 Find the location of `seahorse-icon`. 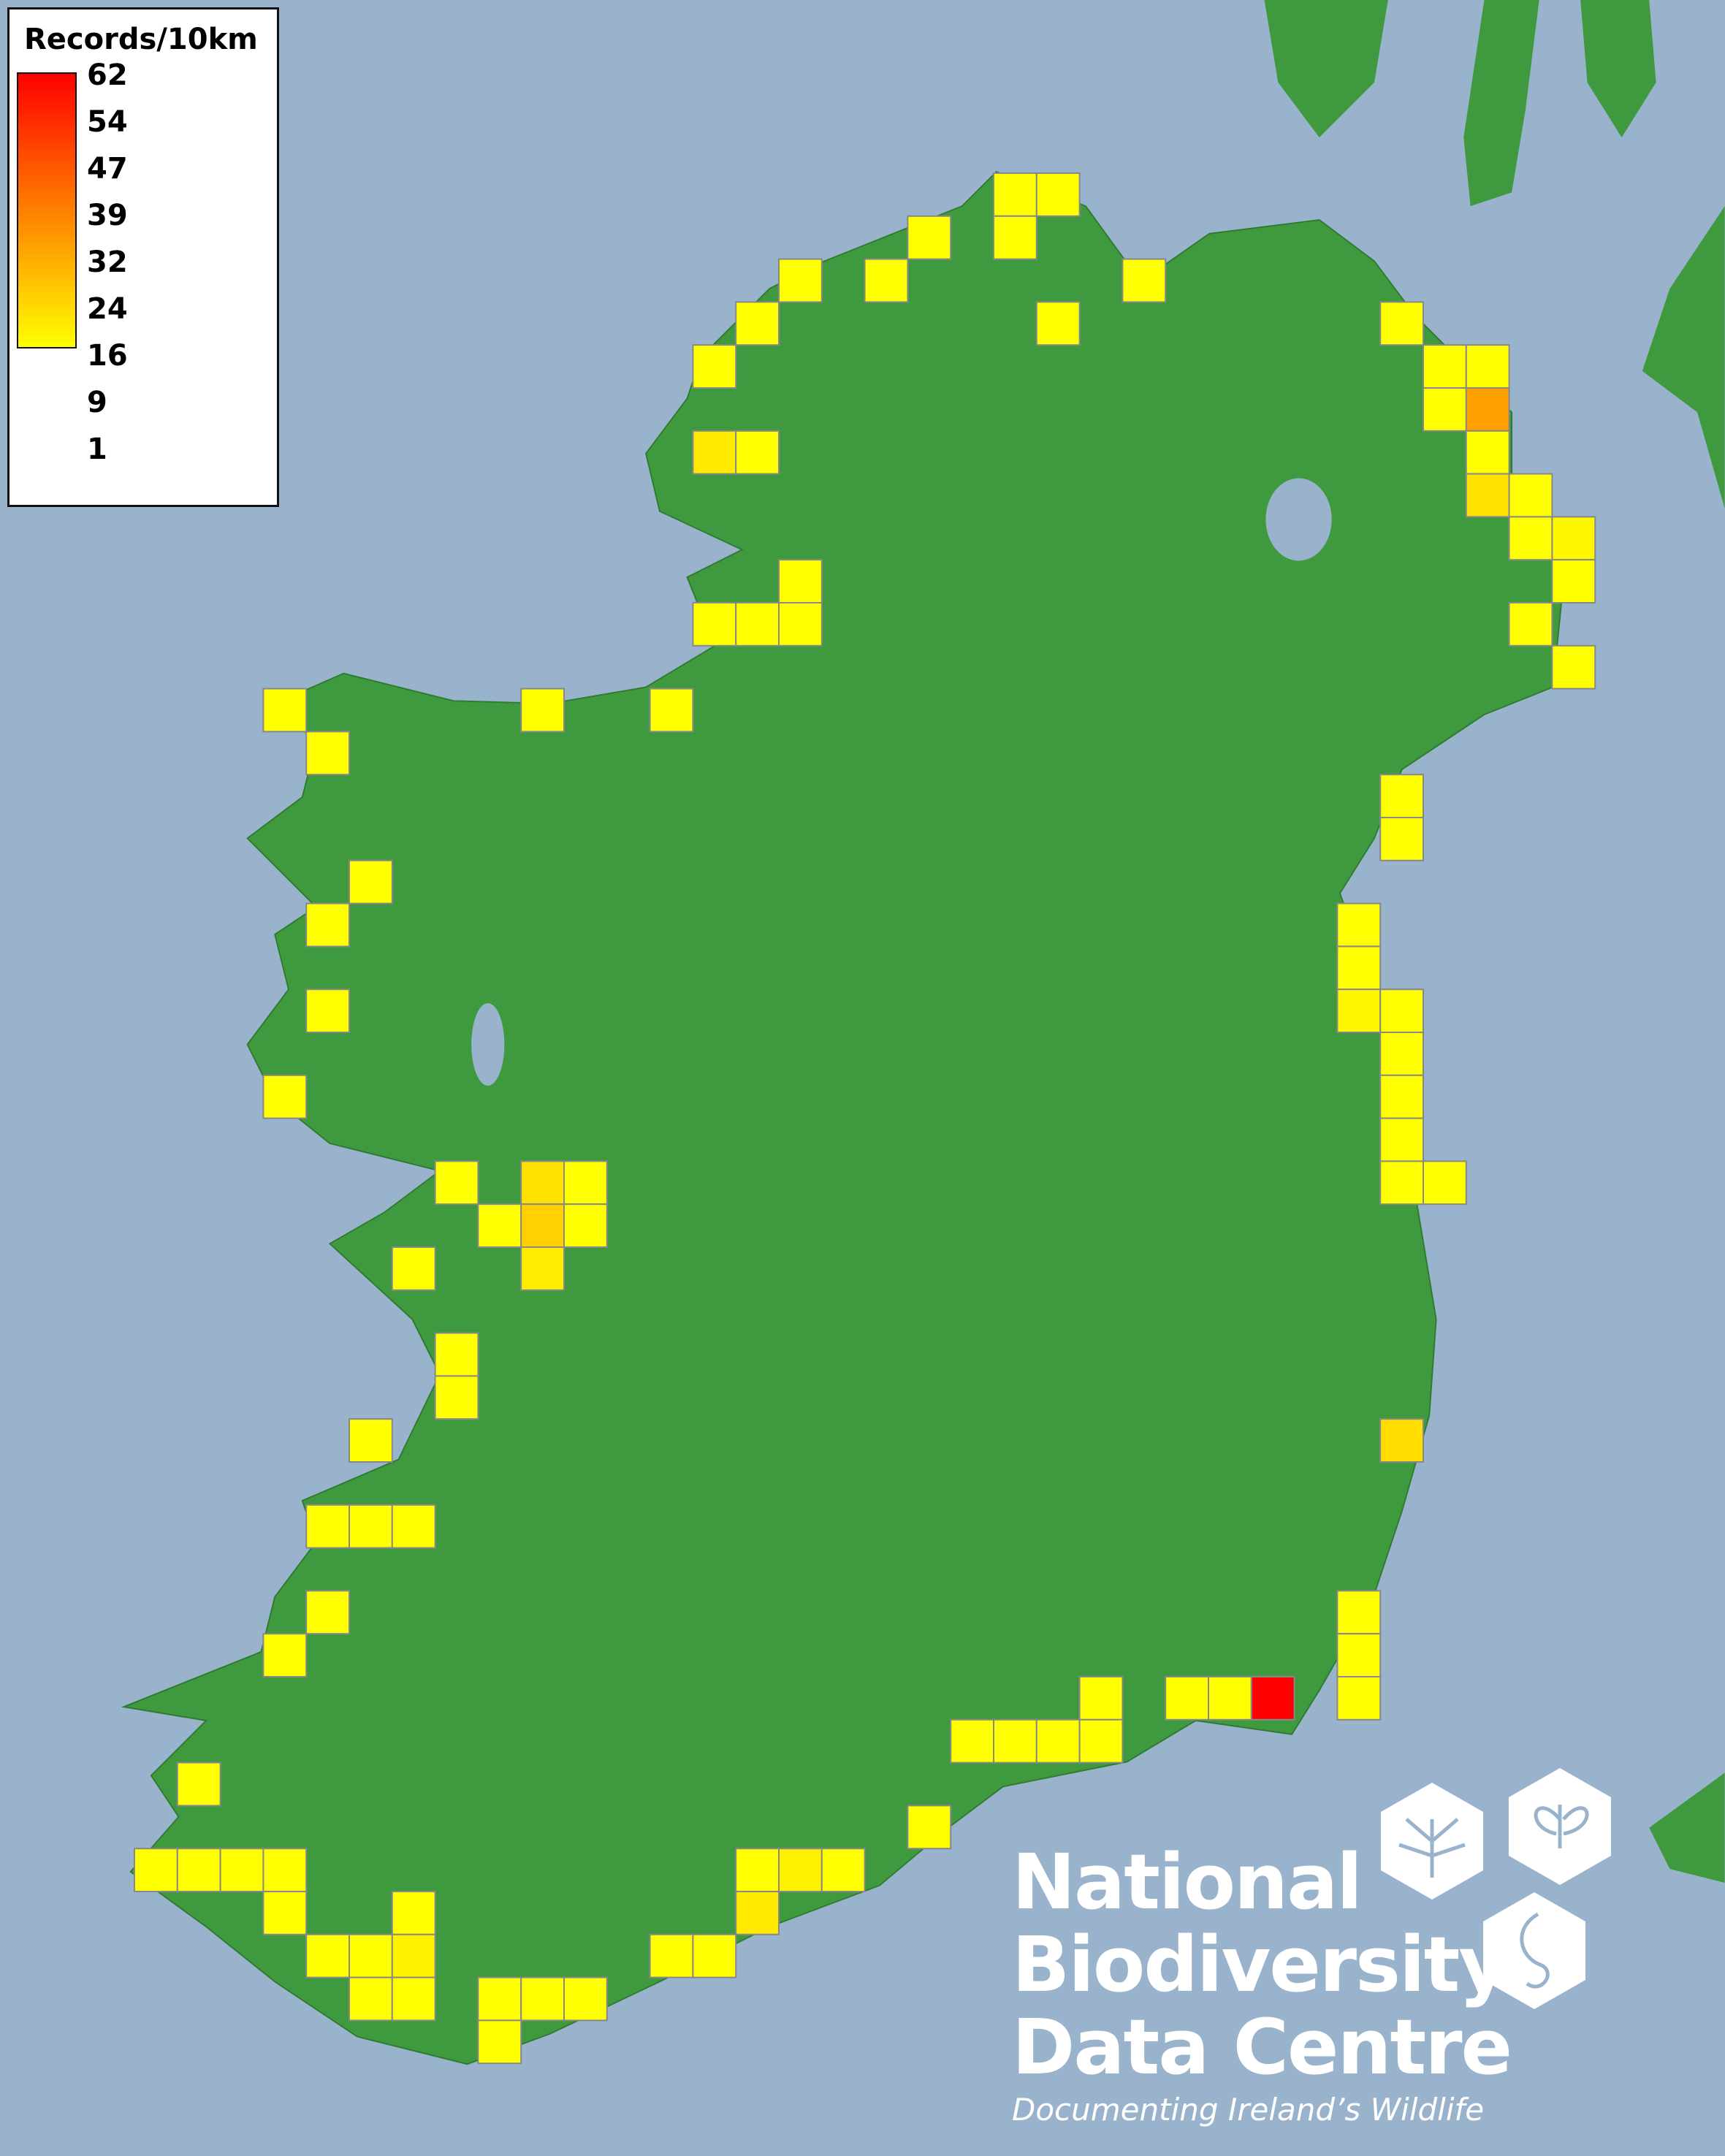

seahorse-icon is located at coordinates (1534, 1950).